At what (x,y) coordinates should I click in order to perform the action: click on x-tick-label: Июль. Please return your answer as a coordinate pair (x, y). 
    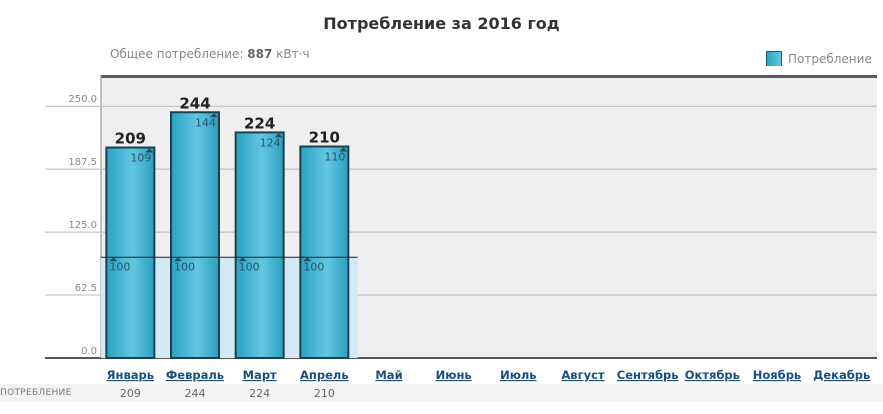
    Looking at the image, I should click on (518, 375).